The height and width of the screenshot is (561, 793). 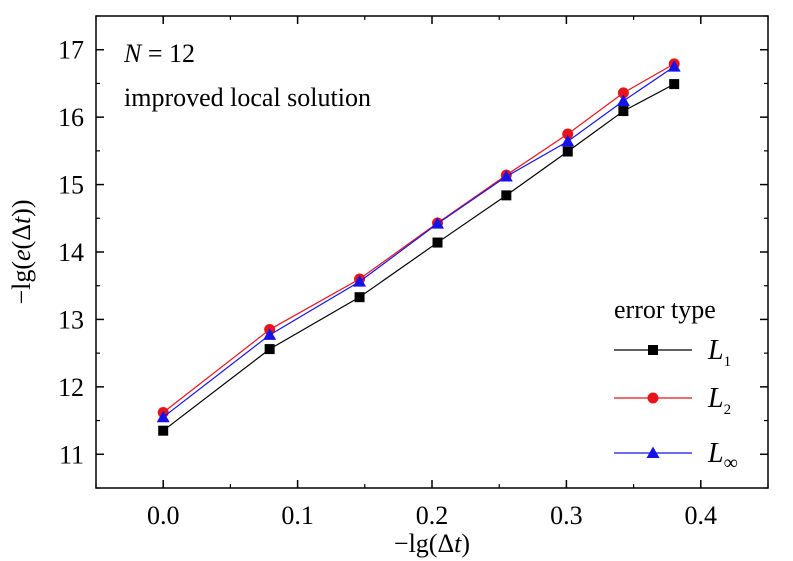 I want to click on legend-label: L2, so click(x=719, y=400).